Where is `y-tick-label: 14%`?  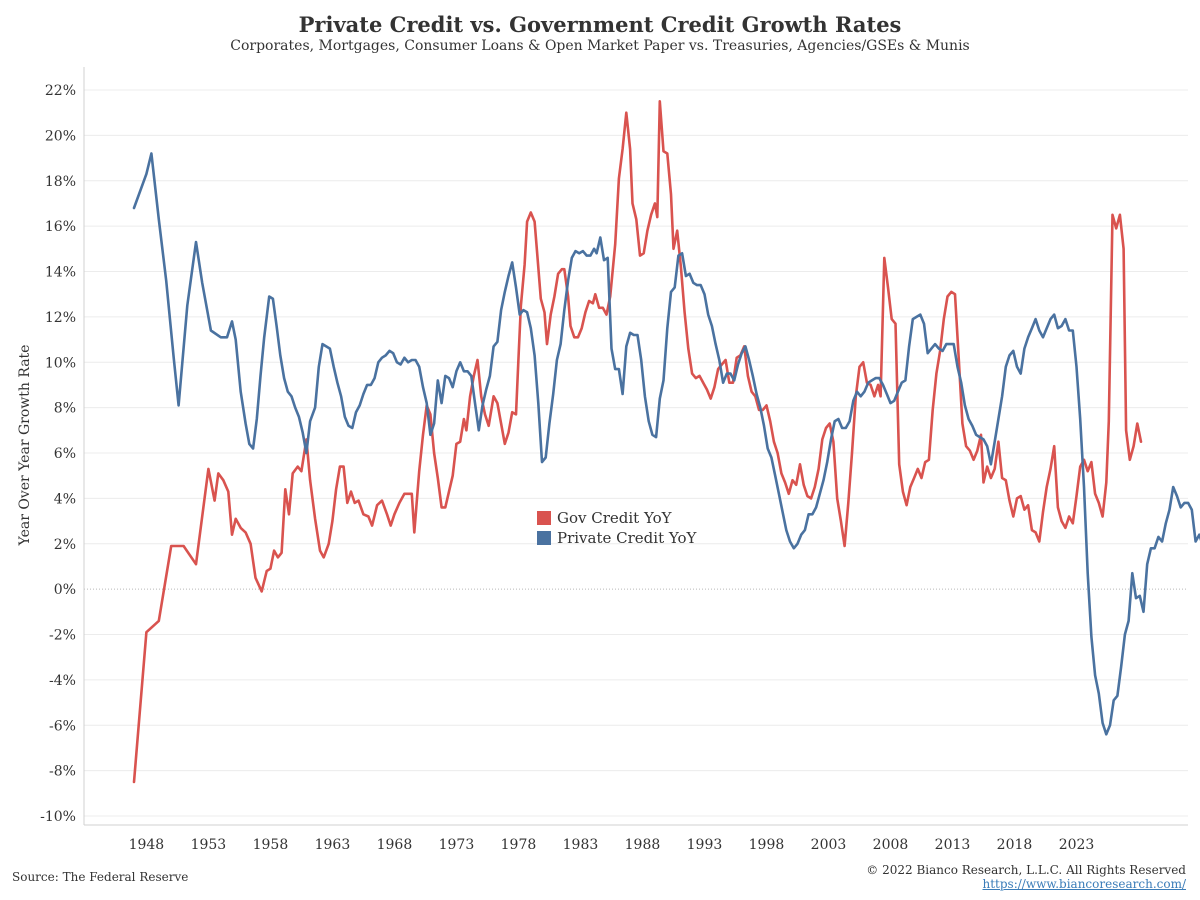 y-tick-label: 14% is located at coordinates (60, 273).